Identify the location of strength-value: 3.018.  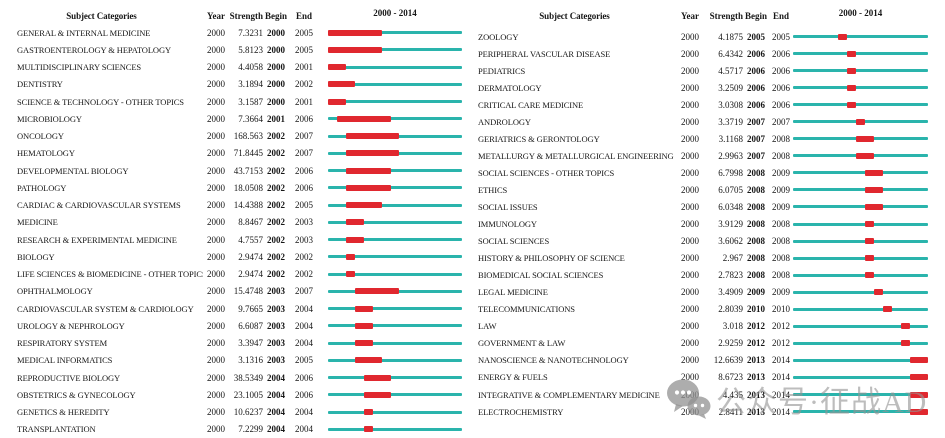
(732, 326).